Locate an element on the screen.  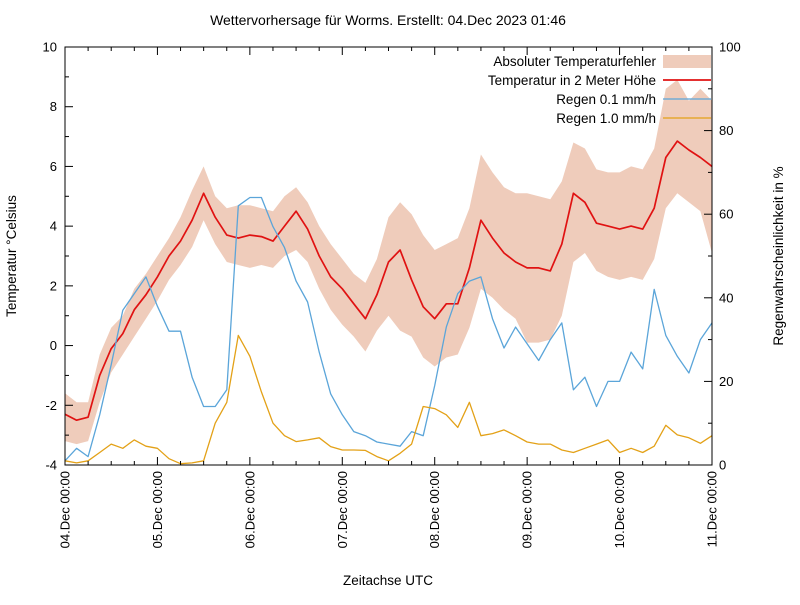
x-tick-label: 11.Dec 00:00 is located at coordinates (712, 509).